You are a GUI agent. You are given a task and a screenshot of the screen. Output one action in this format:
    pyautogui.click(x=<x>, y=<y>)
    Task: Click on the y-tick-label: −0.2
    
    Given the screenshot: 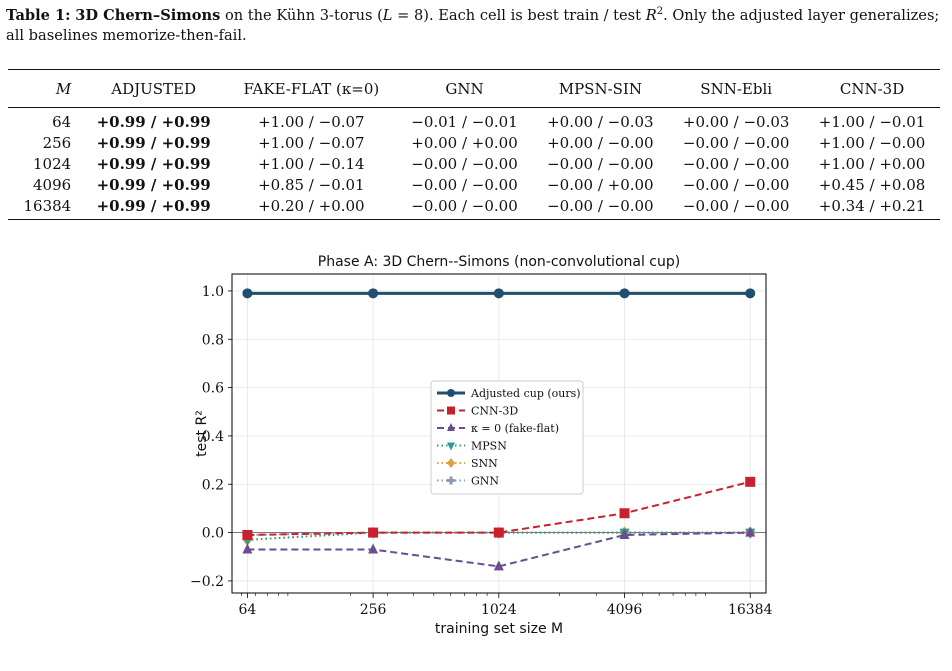 What is the action you would take?
    pyautogui.click(x=207, y=582)
    